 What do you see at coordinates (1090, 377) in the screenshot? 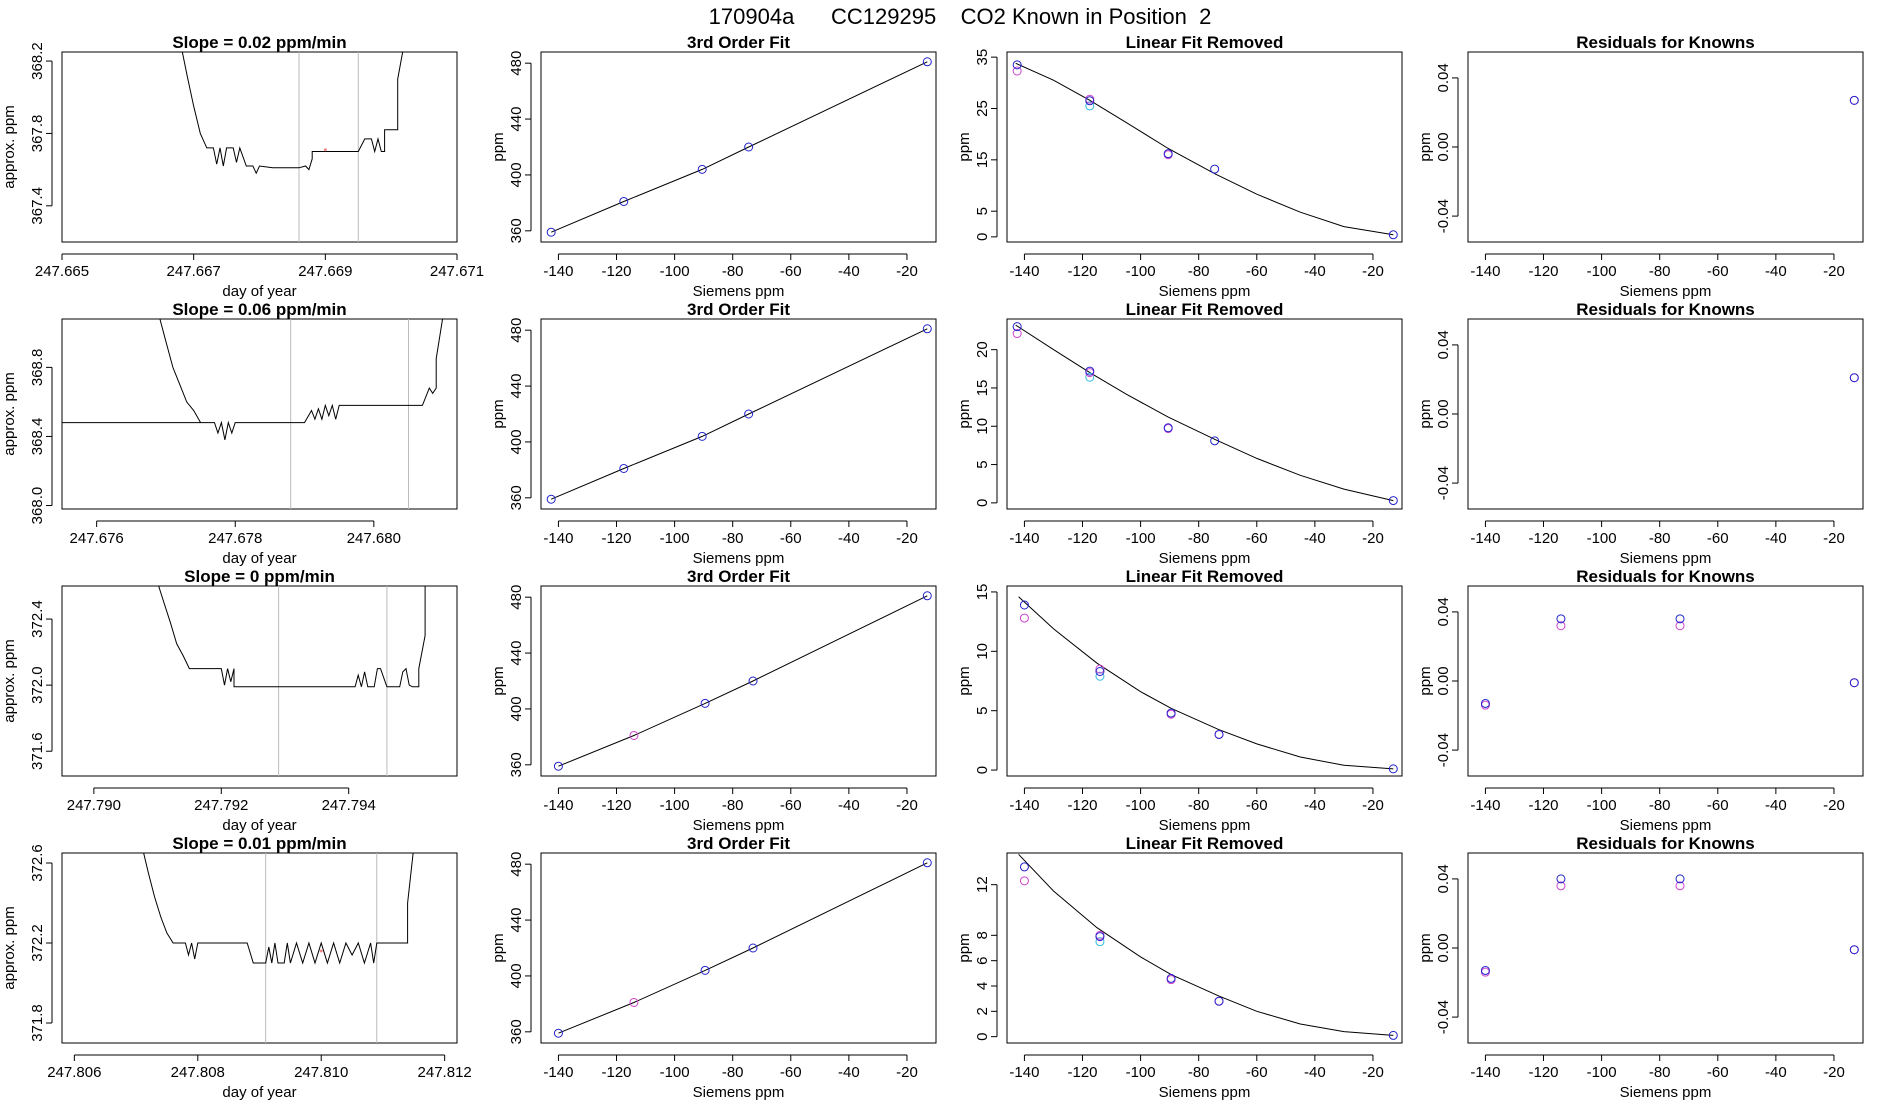
I see `data-point-cyan` at bounding box center [1090, 377].